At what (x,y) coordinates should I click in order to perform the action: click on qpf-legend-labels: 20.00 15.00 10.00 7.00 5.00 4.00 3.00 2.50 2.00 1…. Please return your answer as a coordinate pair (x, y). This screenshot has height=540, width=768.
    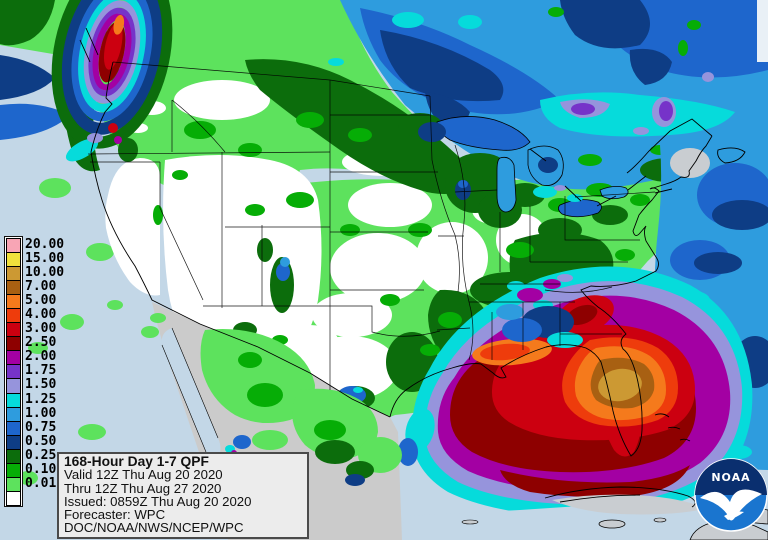
    Looking at the image, I should click on (45, 364).